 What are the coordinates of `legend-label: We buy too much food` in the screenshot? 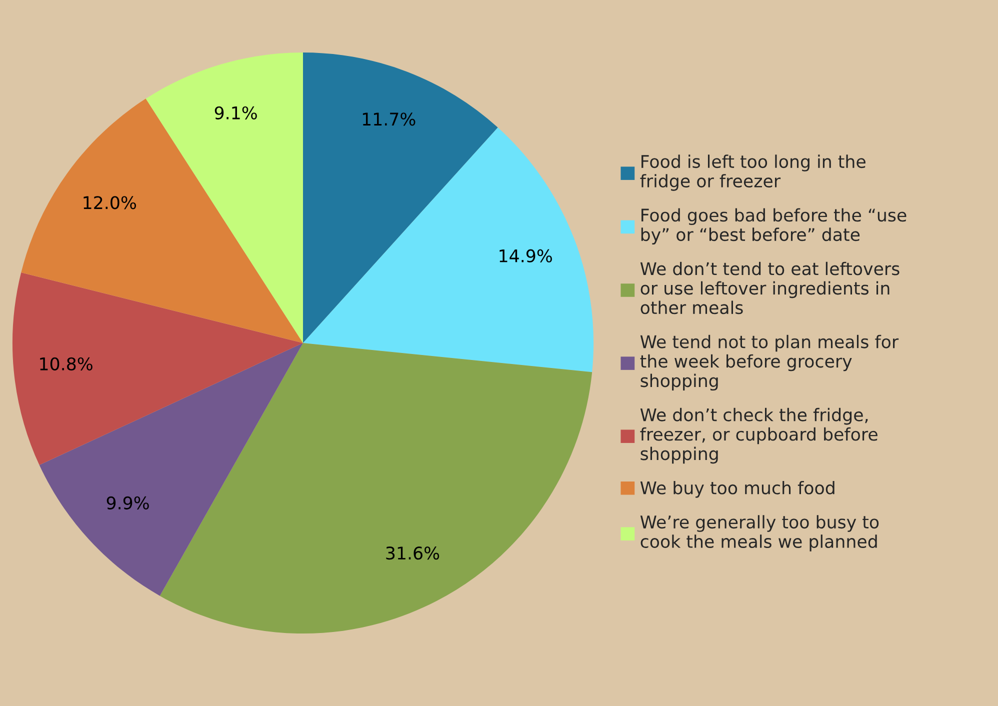 It's located at (737, 489).